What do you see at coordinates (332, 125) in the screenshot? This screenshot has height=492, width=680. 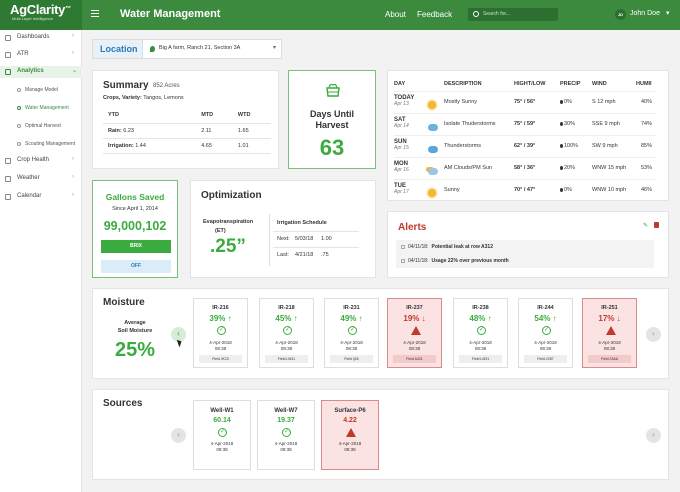 I see `days-title-line2: Harvest` at bounding box center [332, 125].